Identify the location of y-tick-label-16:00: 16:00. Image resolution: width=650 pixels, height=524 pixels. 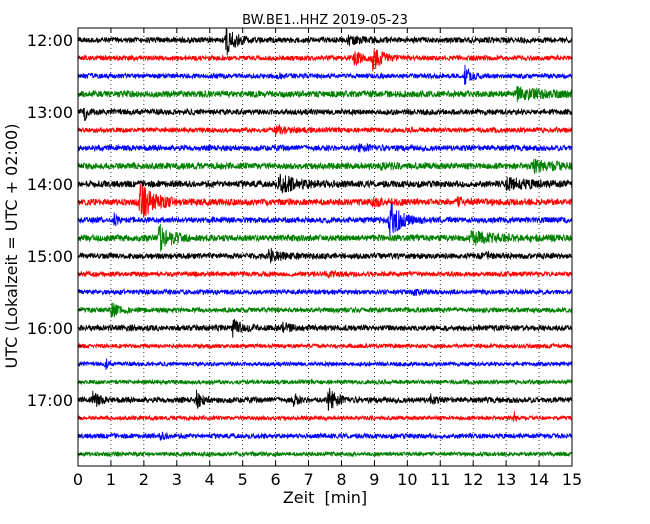
(50, 328).